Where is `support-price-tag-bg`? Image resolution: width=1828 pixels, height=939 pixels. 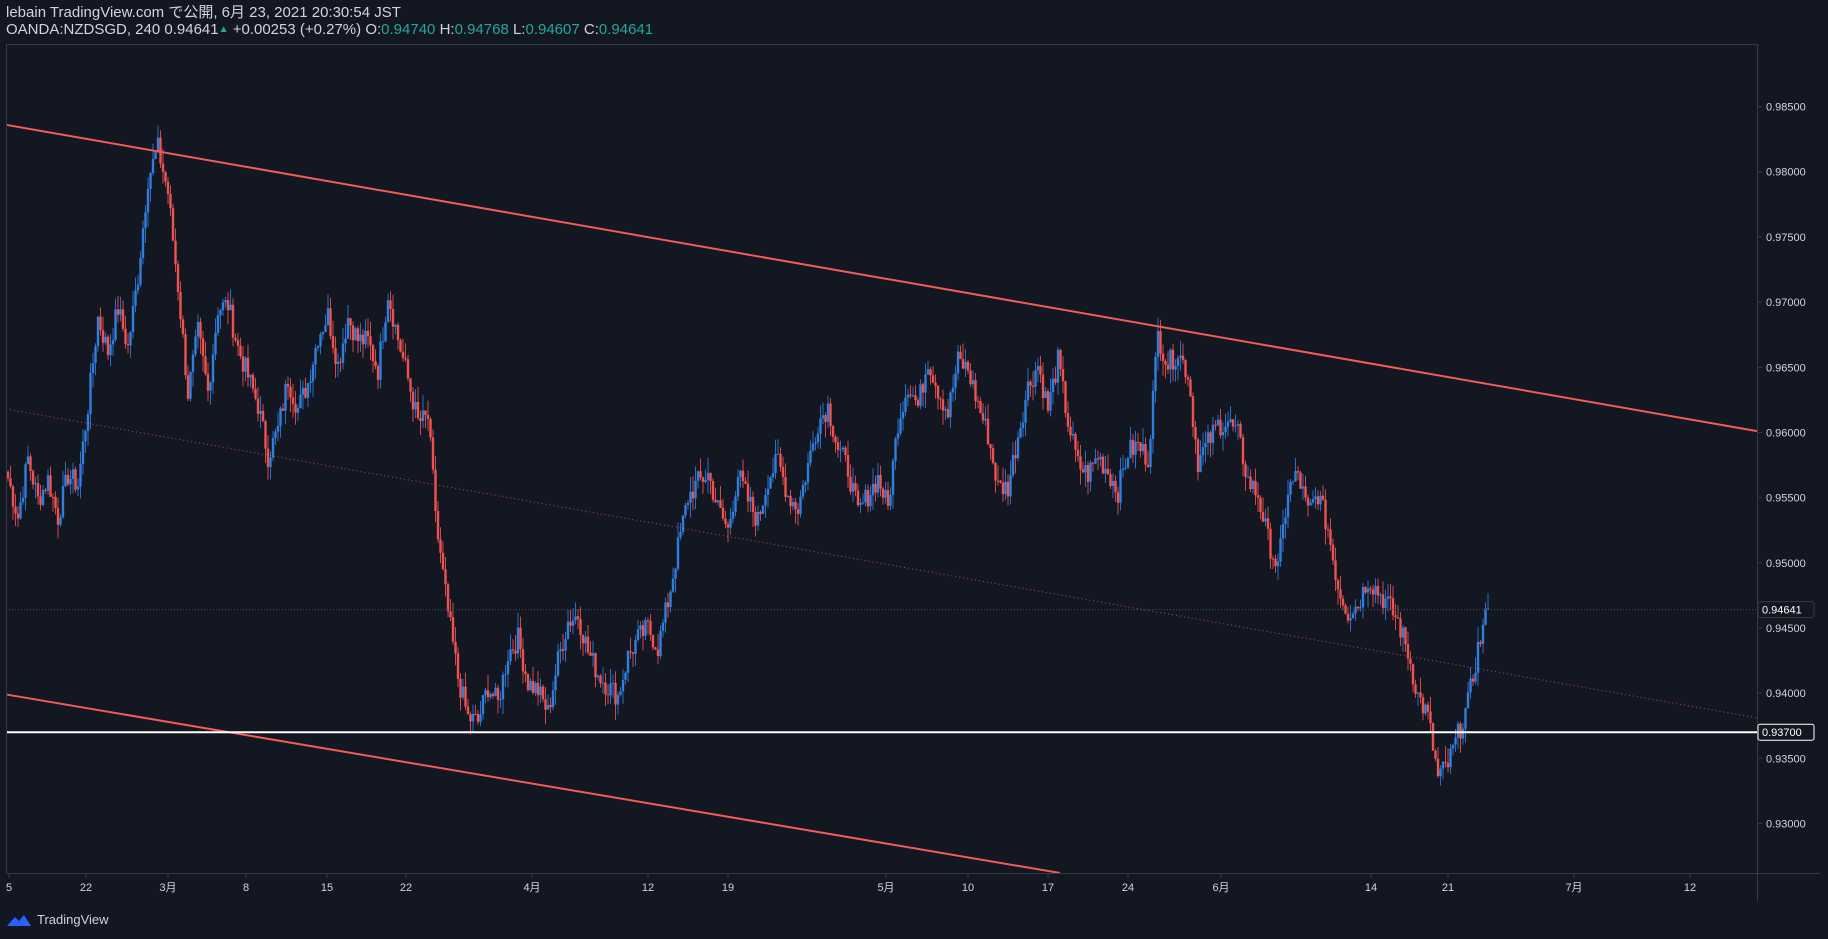 support-price-tag-bg is located at coordinates (1786, 732).